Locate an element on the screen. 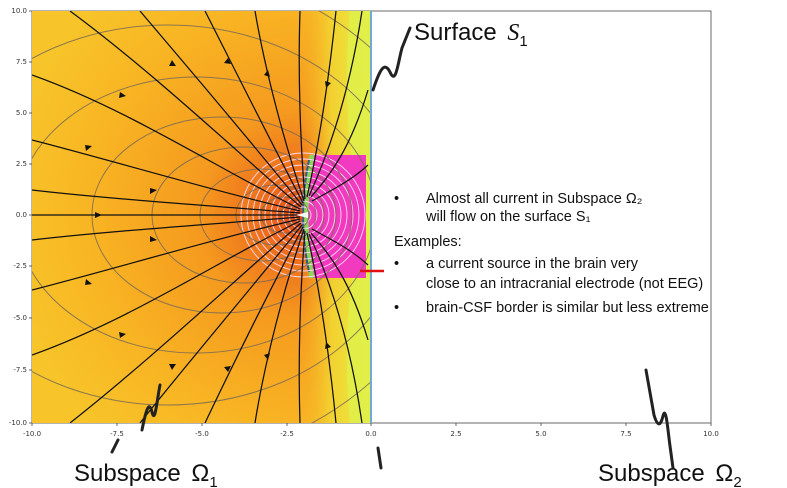 Image resolution: width=787 pixels, height=488 pixels. squiggle-left-a is located at coordinates (115, 446).